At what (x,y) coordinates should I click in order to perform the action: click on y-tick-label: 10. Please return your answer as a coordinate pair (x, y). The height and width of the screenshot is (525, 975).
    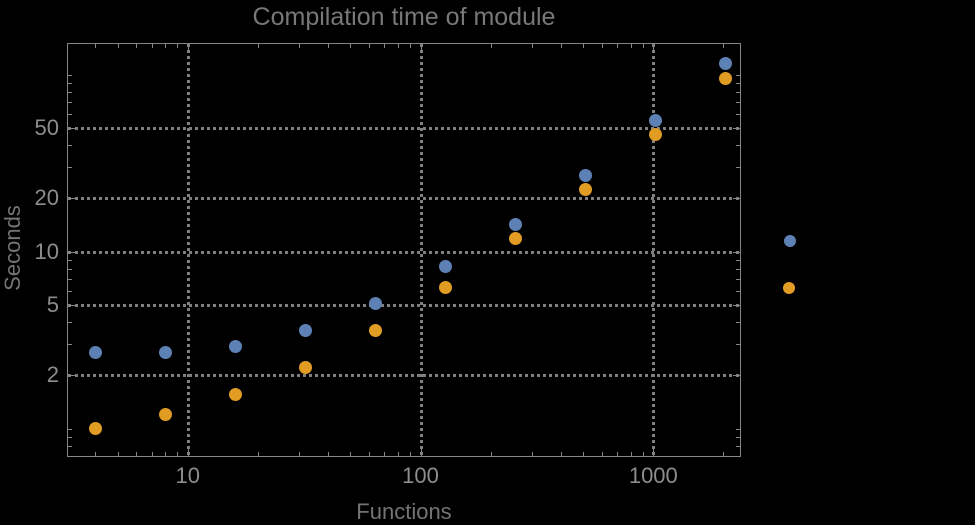
    Looking at the image, I should click on (46, 251).